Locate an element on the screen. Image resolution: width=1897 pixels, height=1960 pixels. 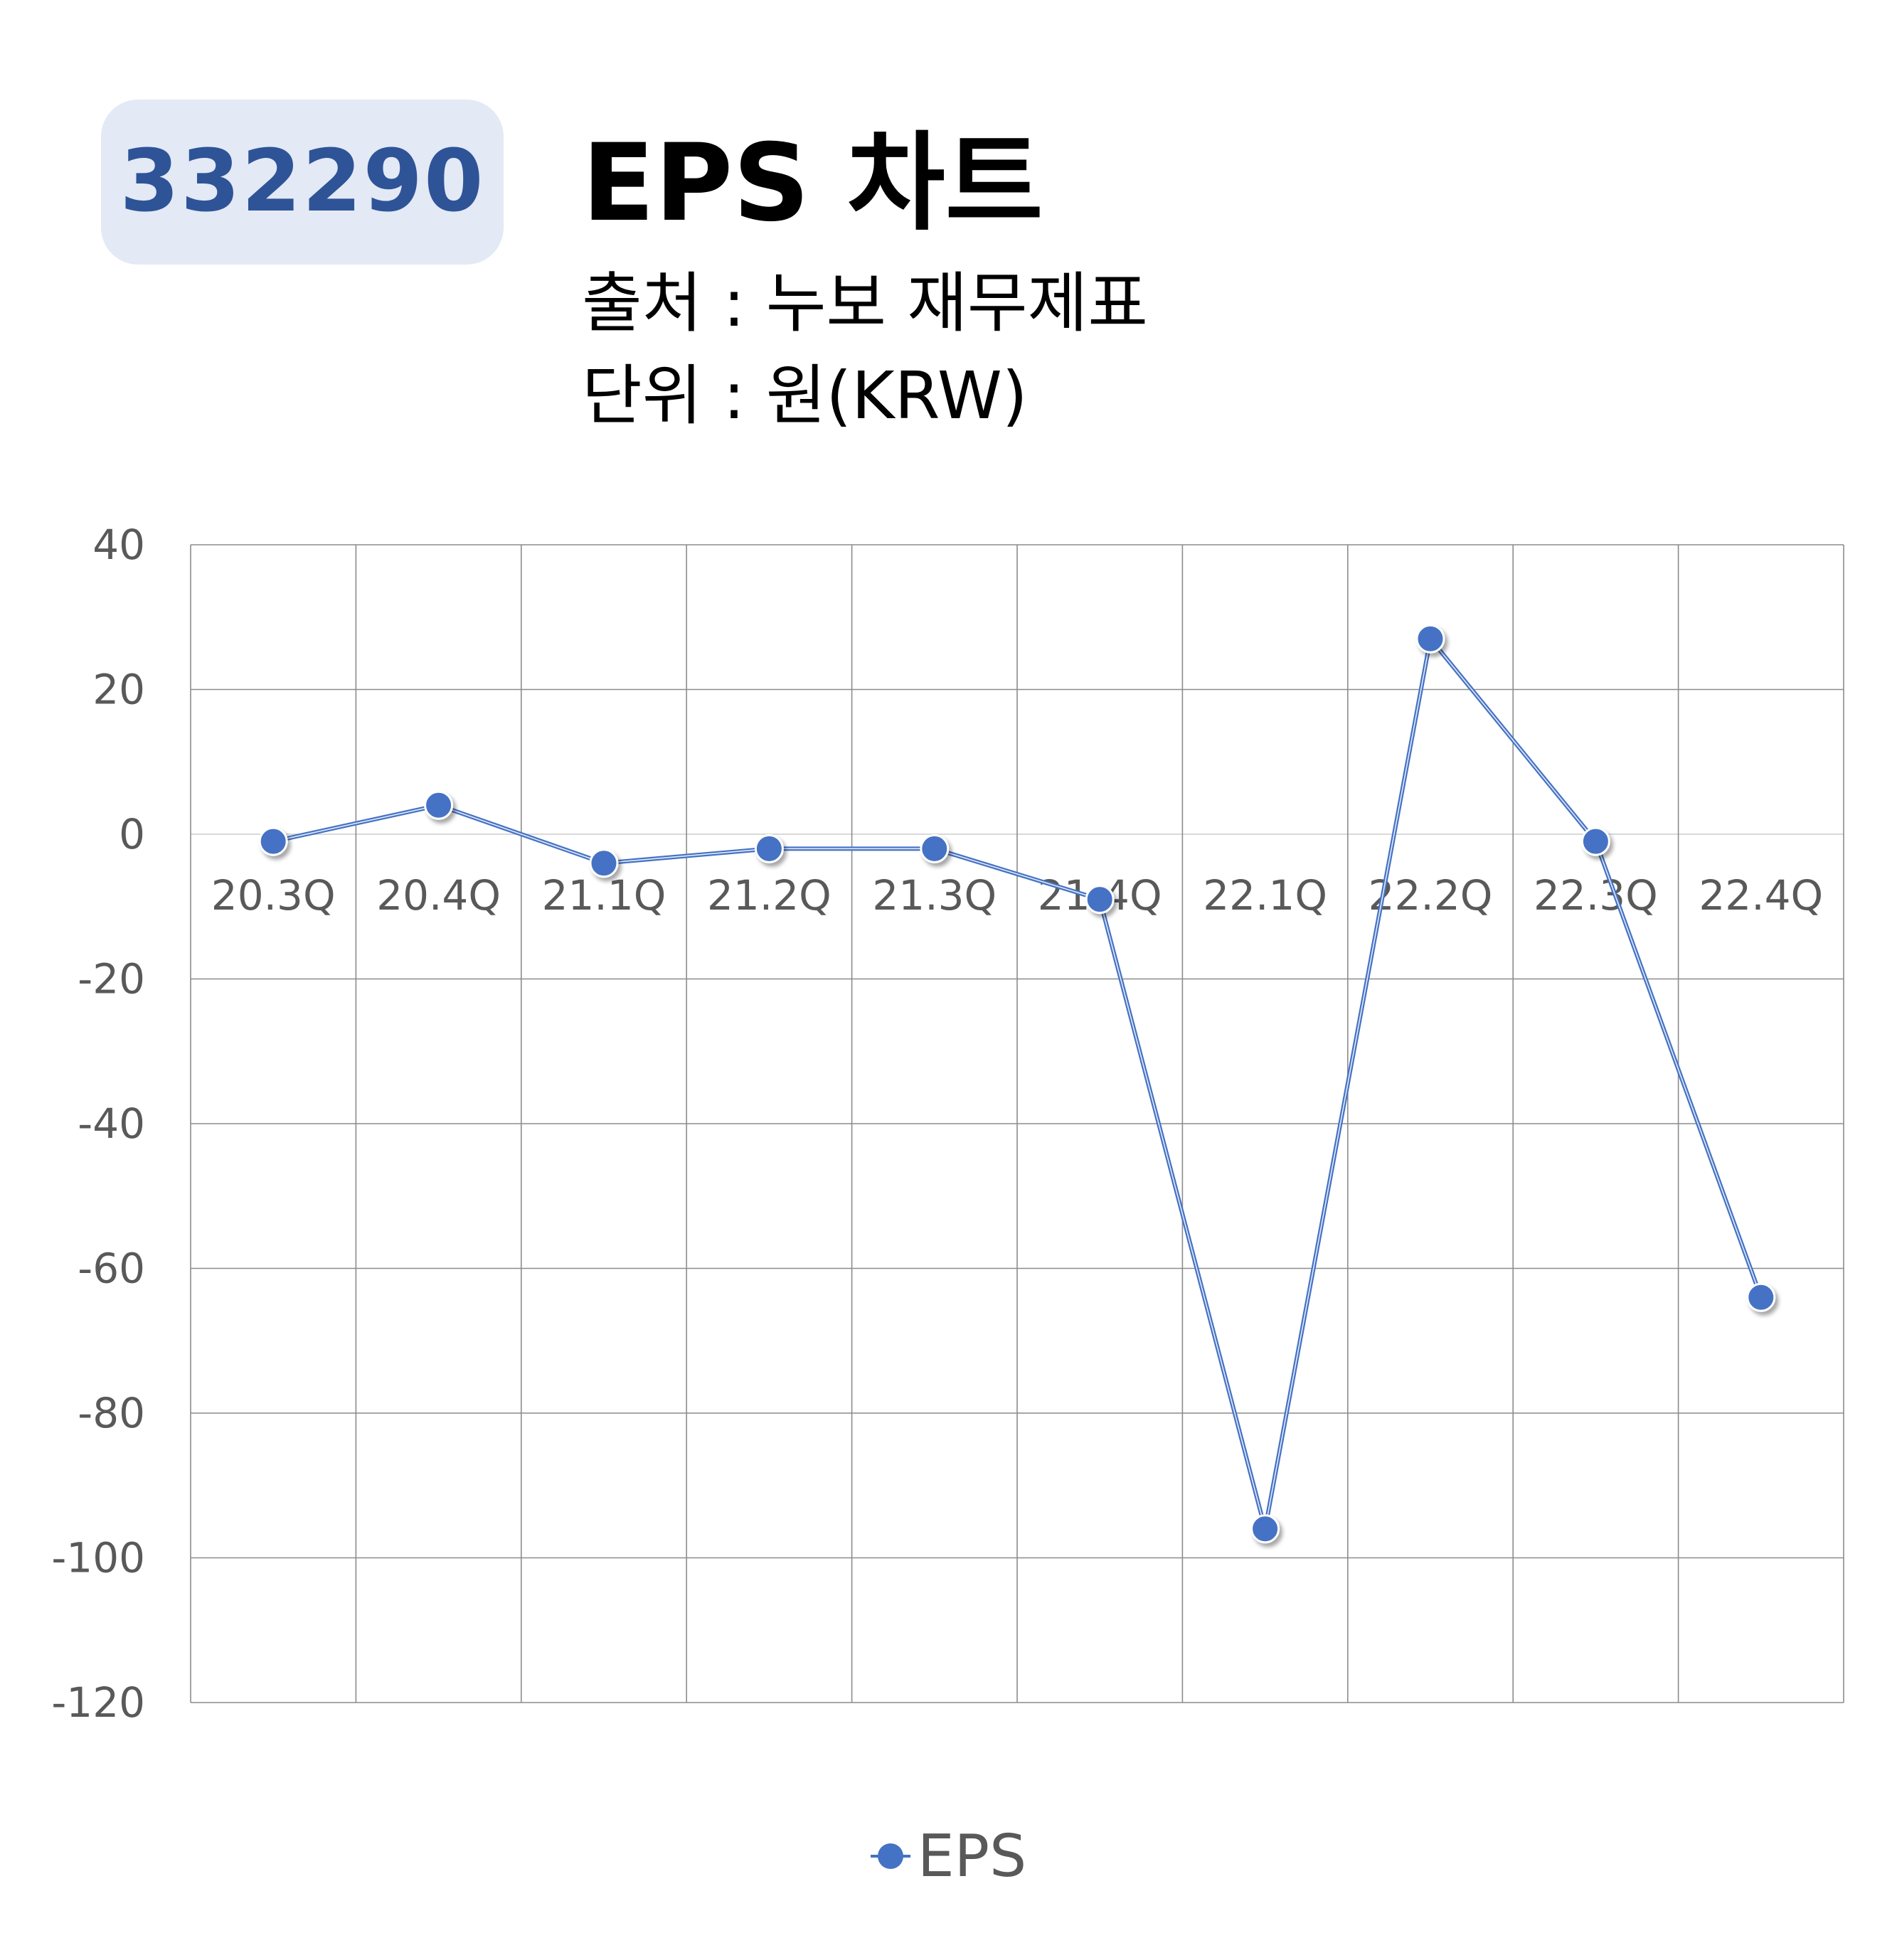
y-tick-label: -120 is located at coordinates (98, 1702).